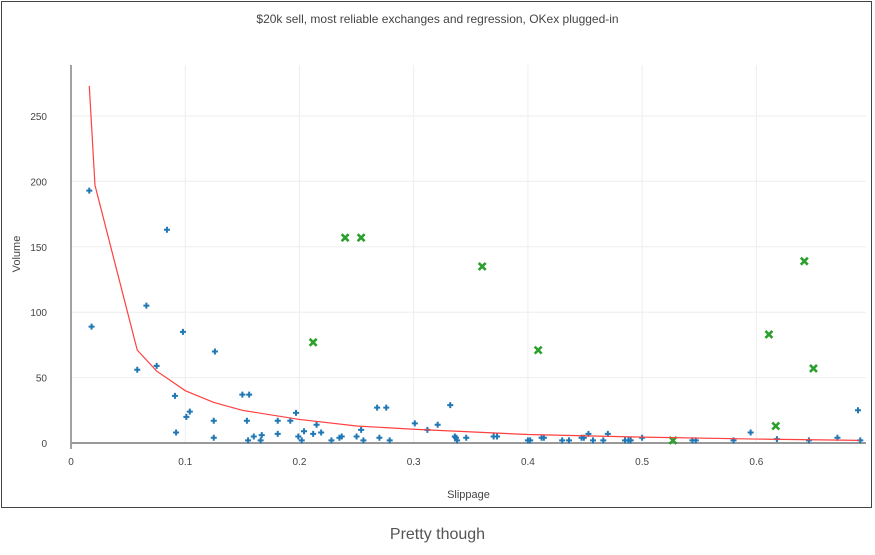 The width and height of the screenshot is (875, 555). What do you see at coordinates (528, 462) in the screenshot?
I see `x-tick-label: 0.4` at bounding box center [528, 462].